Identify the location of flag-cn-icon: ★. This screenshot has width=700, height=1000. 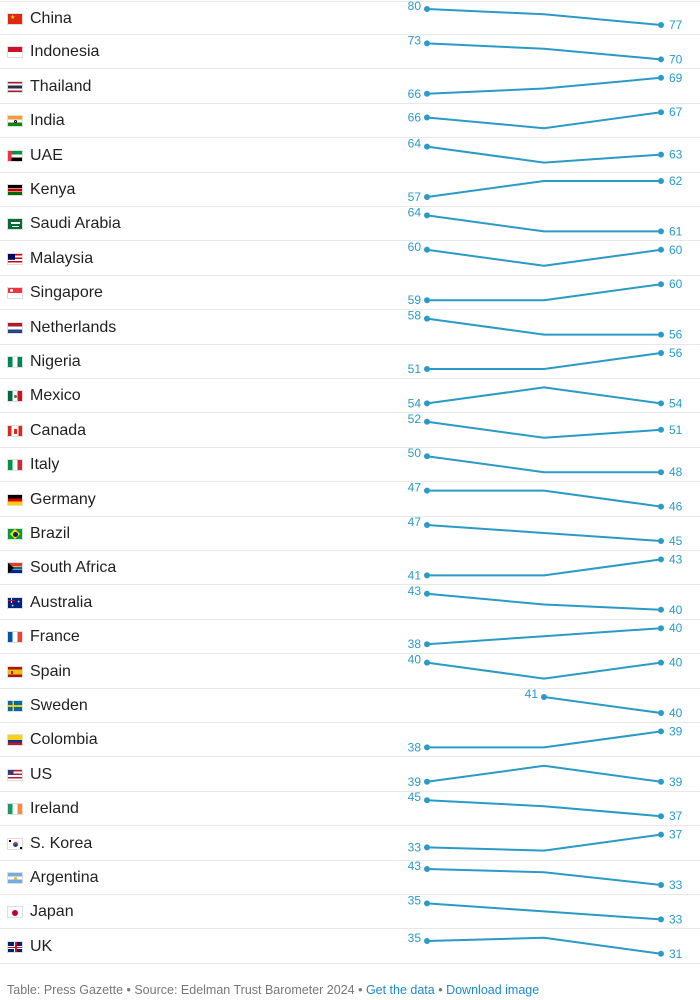
(15, 19).